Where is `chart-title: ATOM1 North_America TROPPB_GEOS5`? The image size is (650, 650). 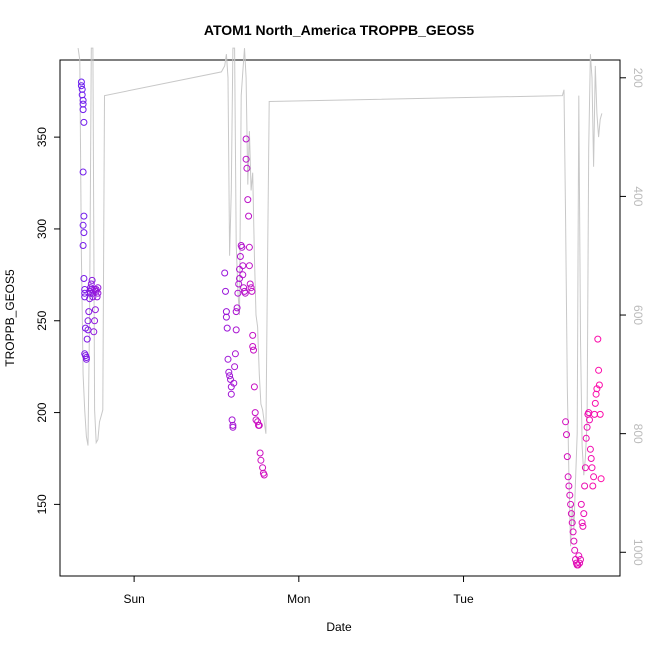 chart-title: ATOM1 North_America TROPPB_GEOS5 is located at coordinates (339, 30).